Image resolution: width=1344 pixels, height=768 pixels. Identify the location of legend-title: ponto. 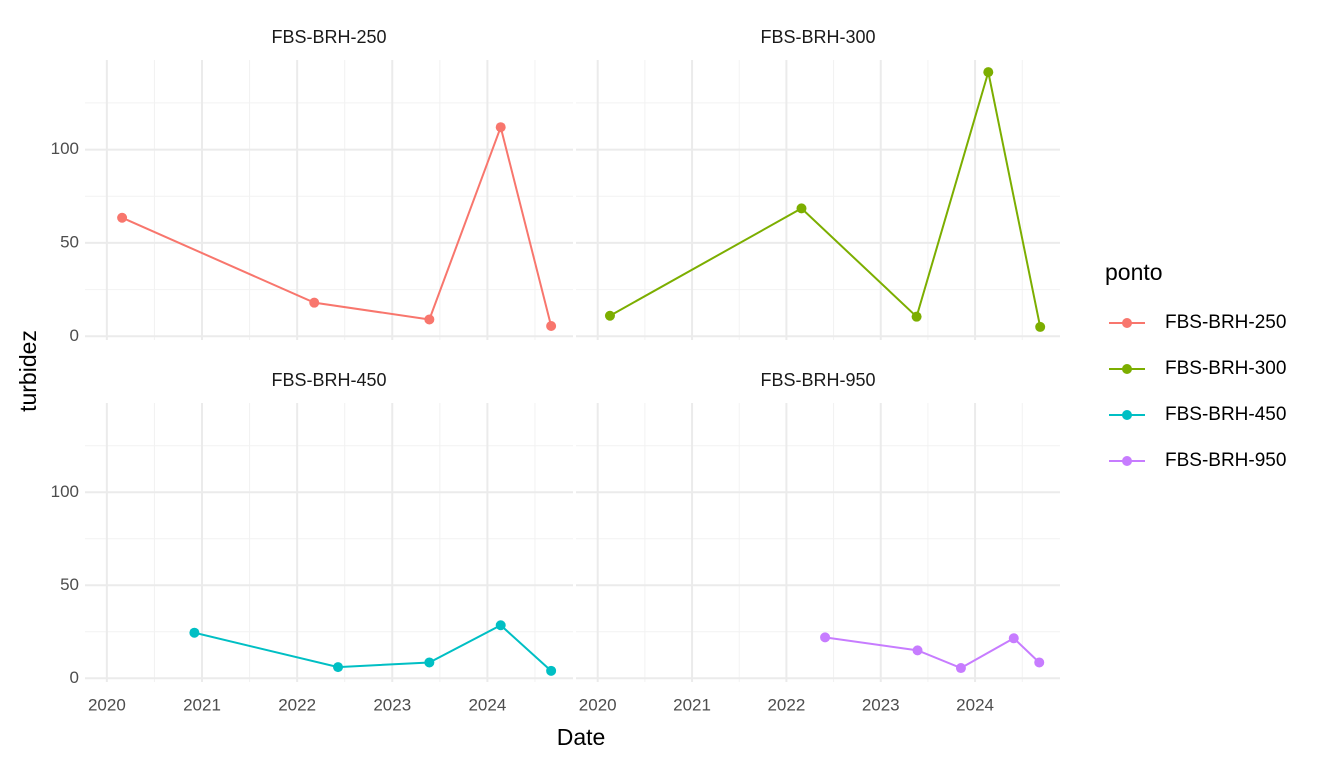
(1134, 272).